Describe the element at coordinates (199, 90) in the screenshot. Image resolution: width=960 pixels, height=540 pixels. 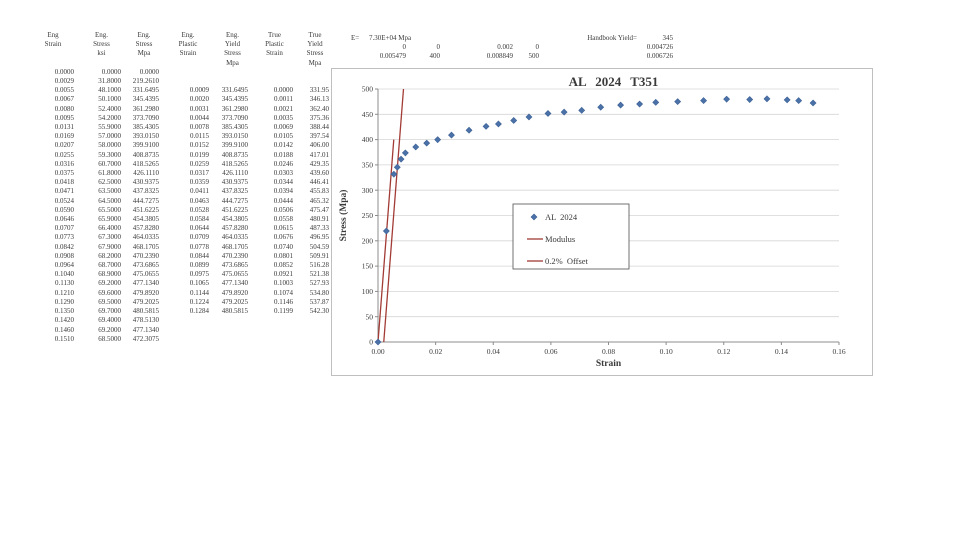
I see `table-cell: 0.0009` at that location.